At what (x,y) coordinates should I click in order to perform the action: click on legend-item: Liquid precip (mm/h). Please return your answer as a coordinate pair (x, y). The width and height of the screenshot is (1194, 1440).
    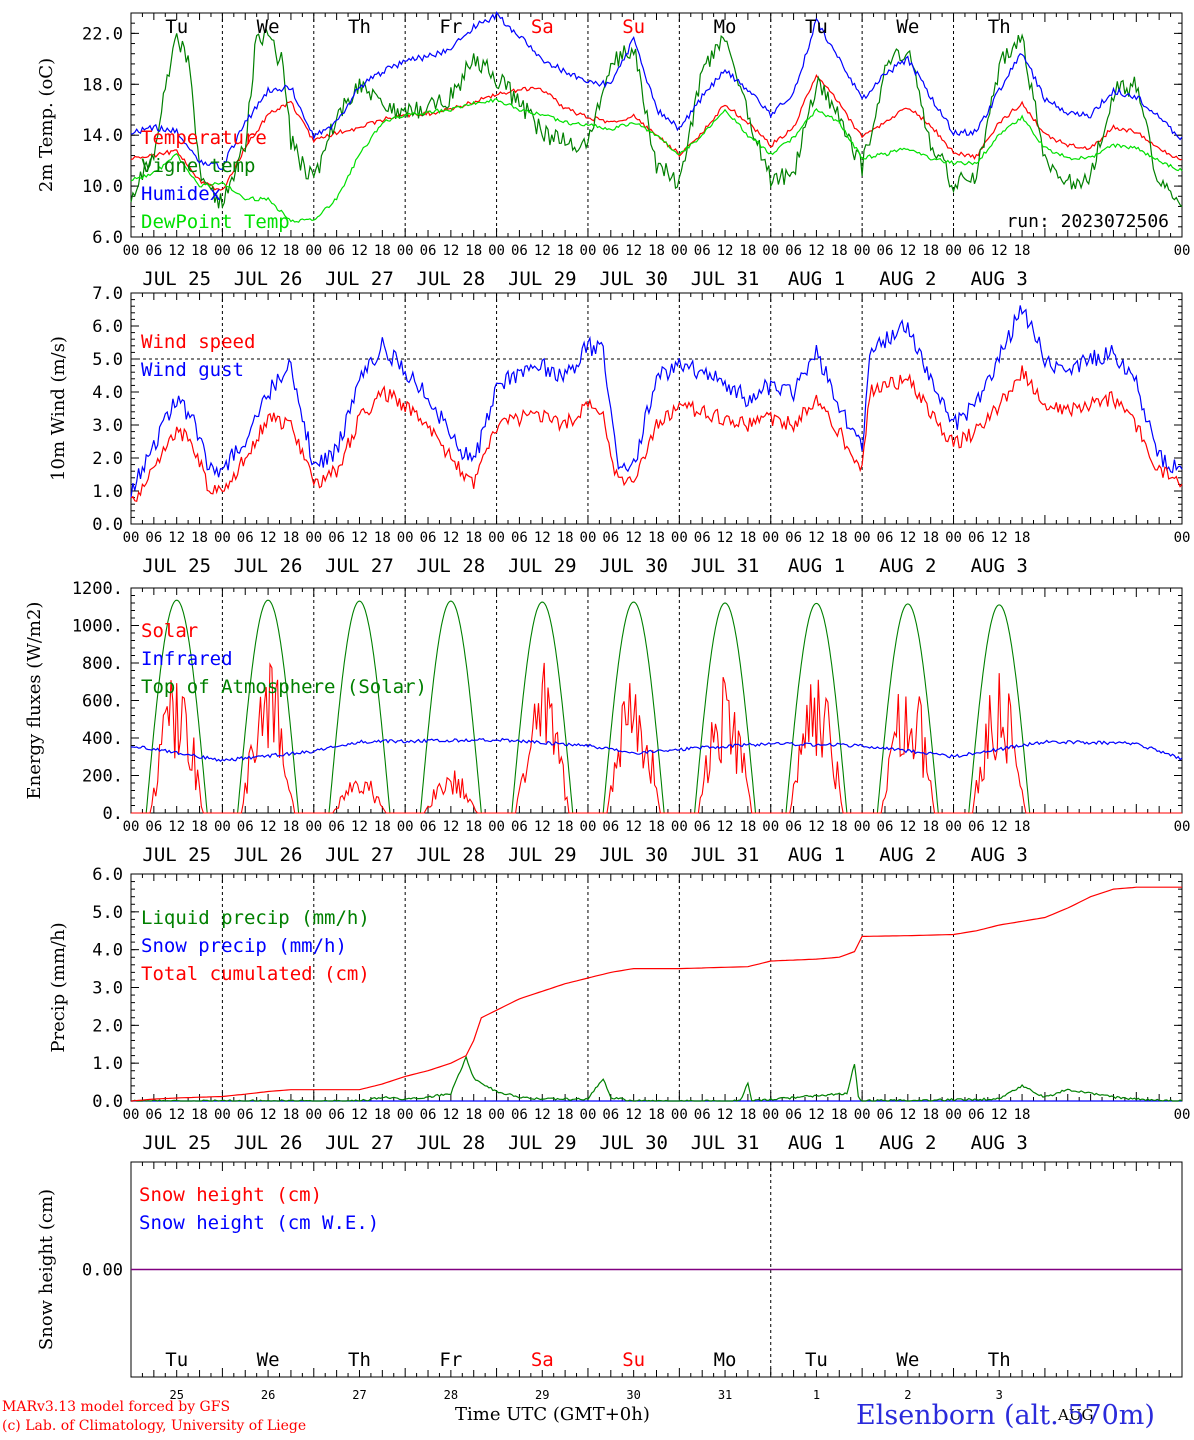
    Looking at the image, I should click on (255, 918).